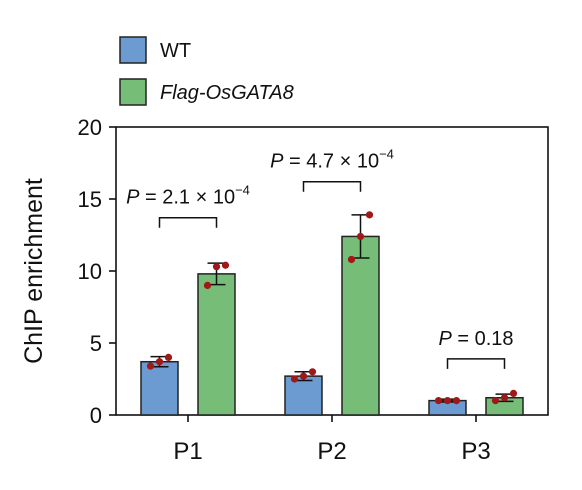 The height and width of the screenshot is (490, 582). I want to click on y-tick-label: 0, so click(96, 415).